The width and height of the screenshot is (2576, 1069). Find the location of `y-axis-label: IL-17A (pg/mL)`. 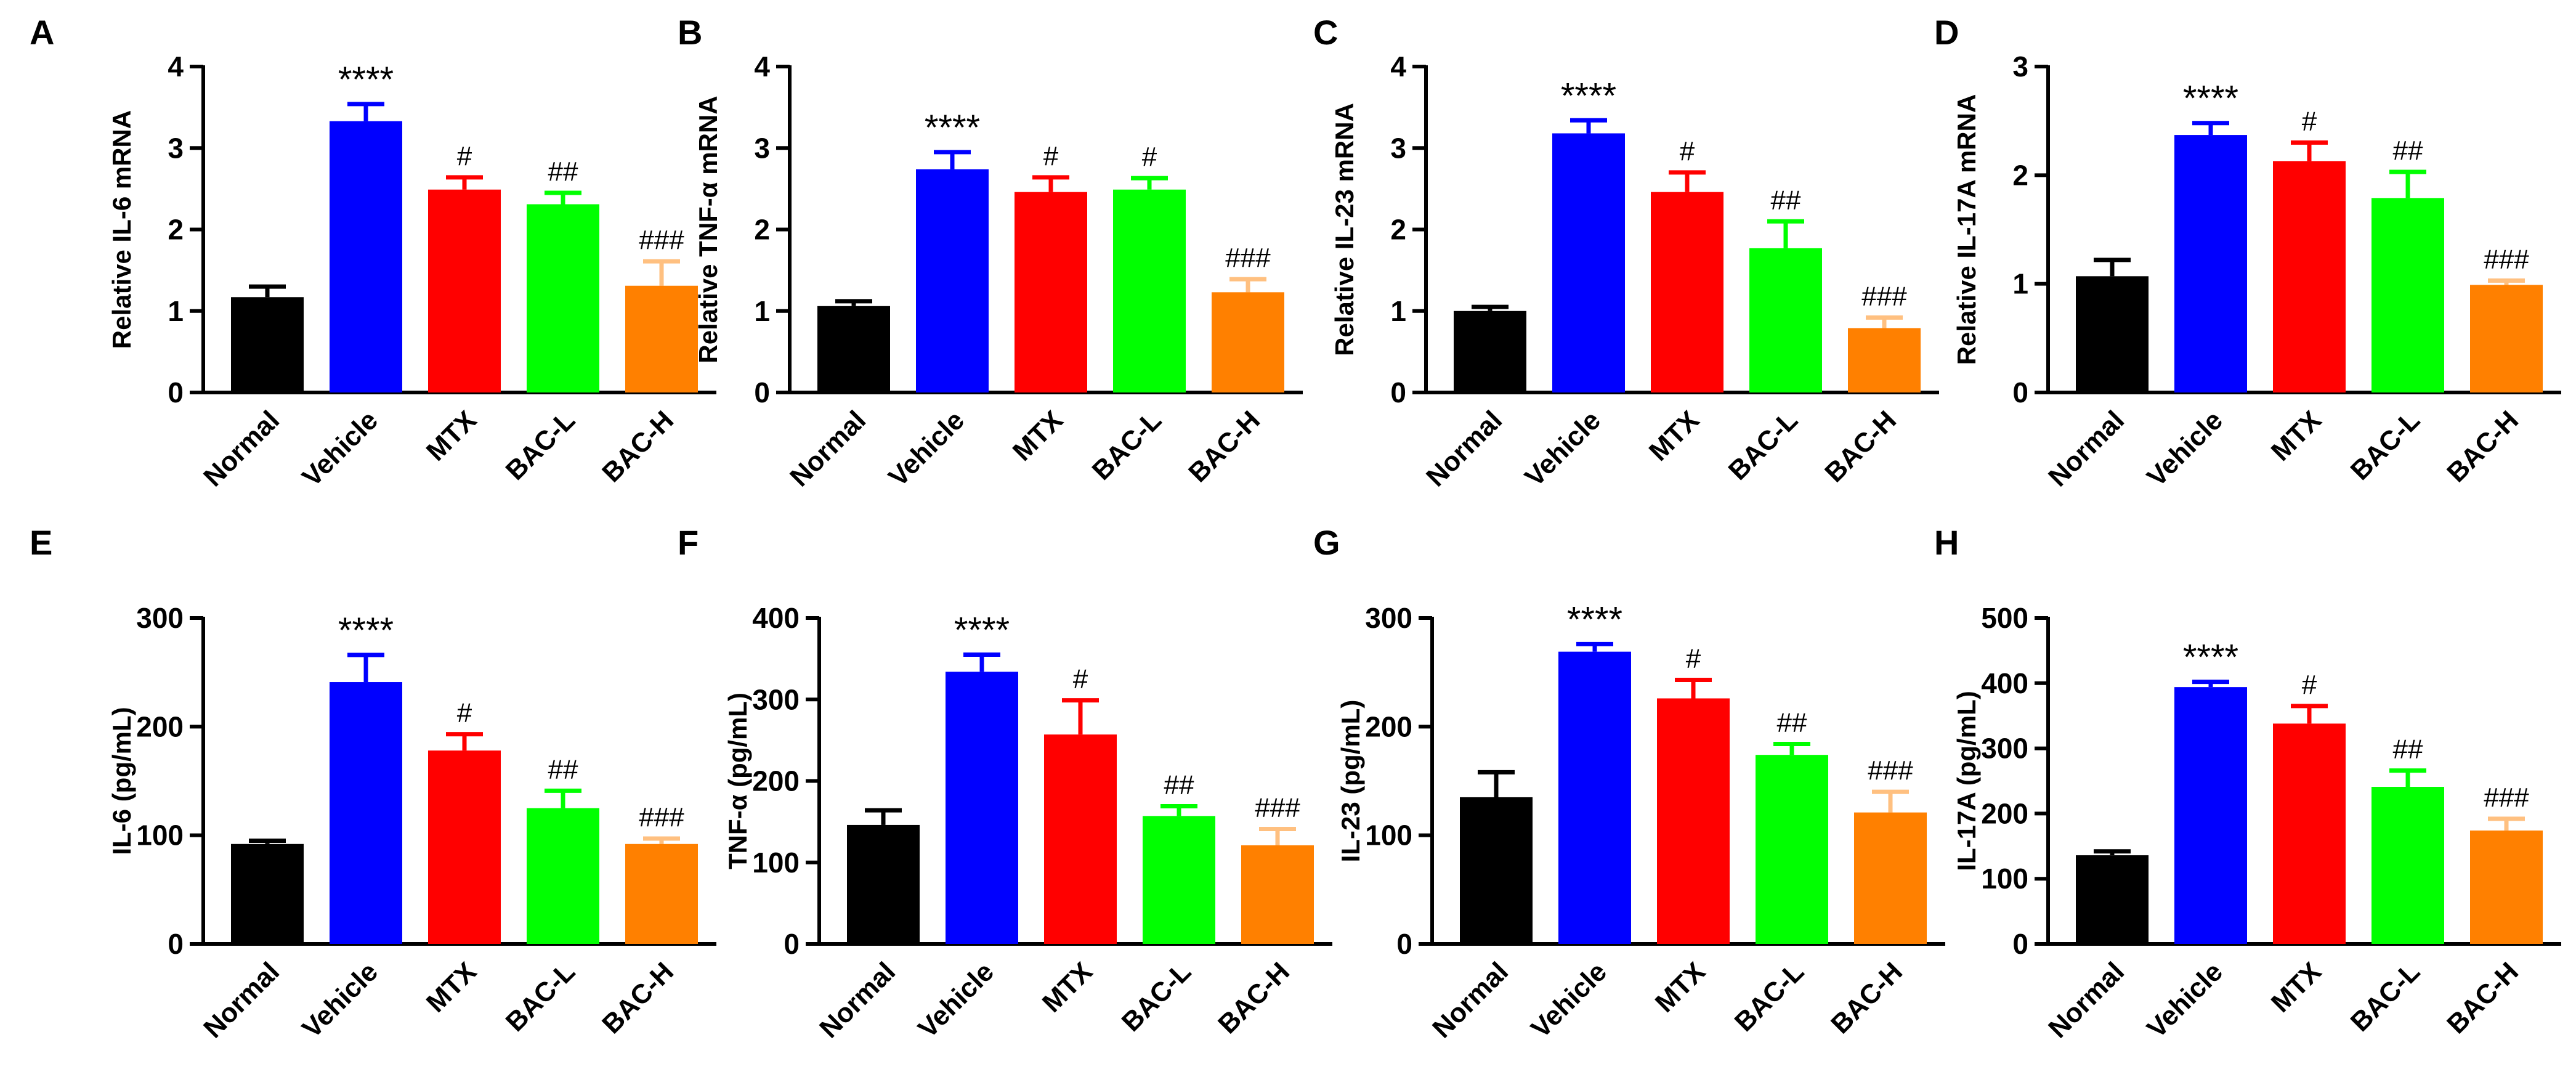

y-axis-label: IL-17A (pg/mL) is located at coordinates (1966, 781).